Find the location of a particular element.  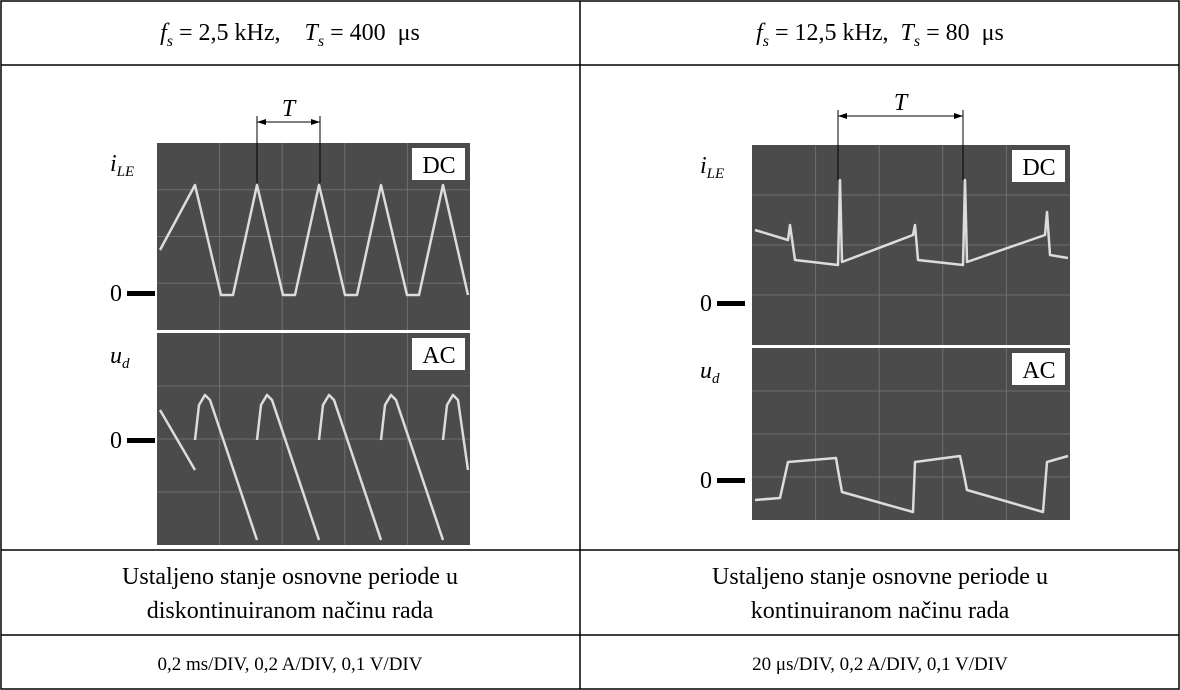

text-part: = 12,5 kHz, is located at coordinates (835, 33).